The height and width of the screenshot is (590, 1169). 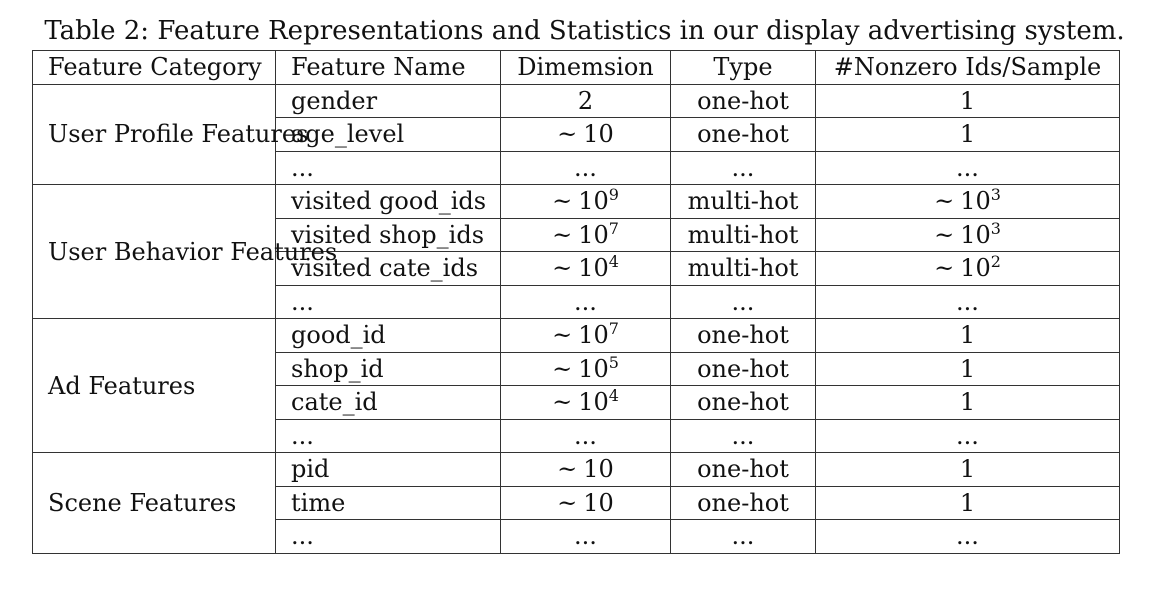 I want to click on header-dimension: Dimemsion, so click(x=585, y=67).